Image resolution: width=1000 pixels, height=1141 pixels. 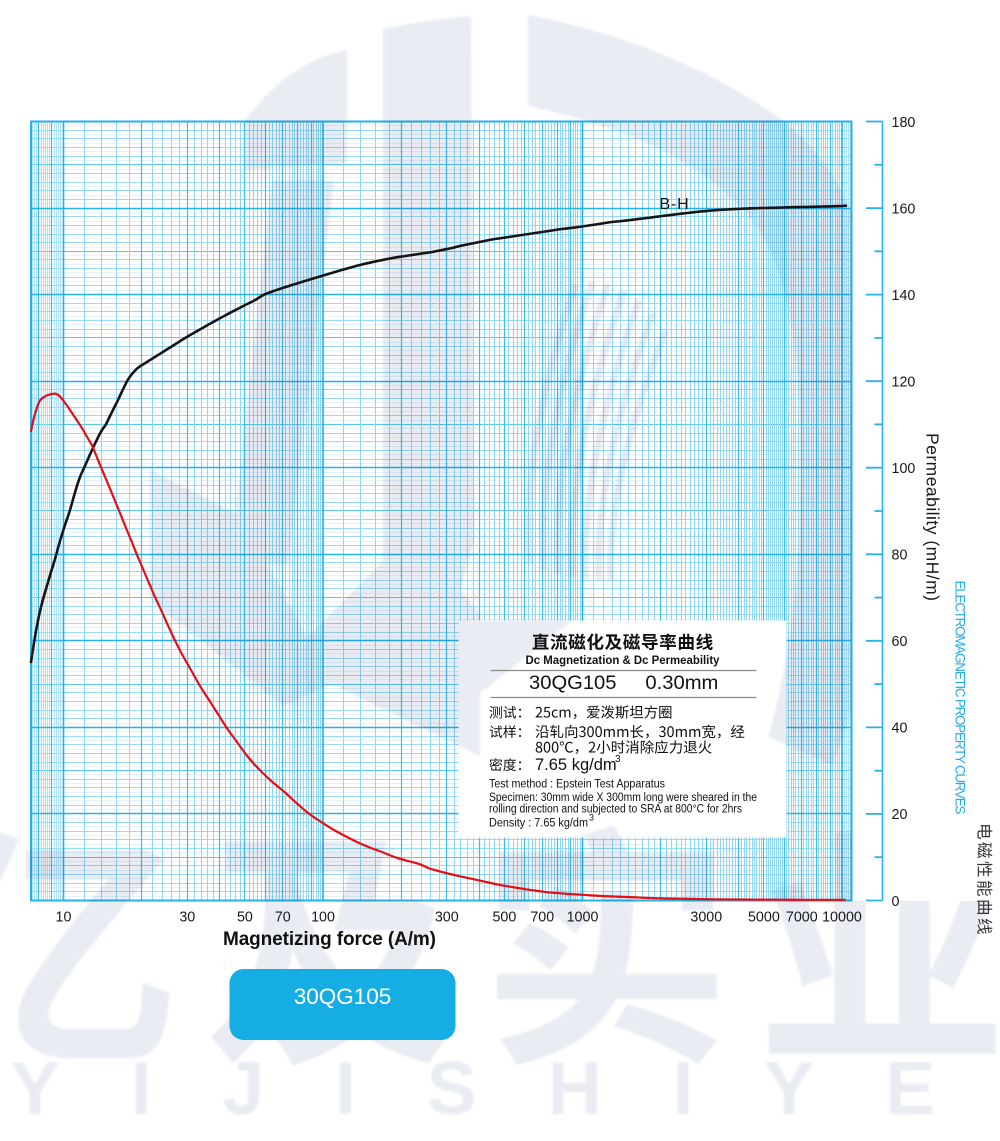 I want to click on svg-text: YIJISHIYE, so click(x=487, y=1088).